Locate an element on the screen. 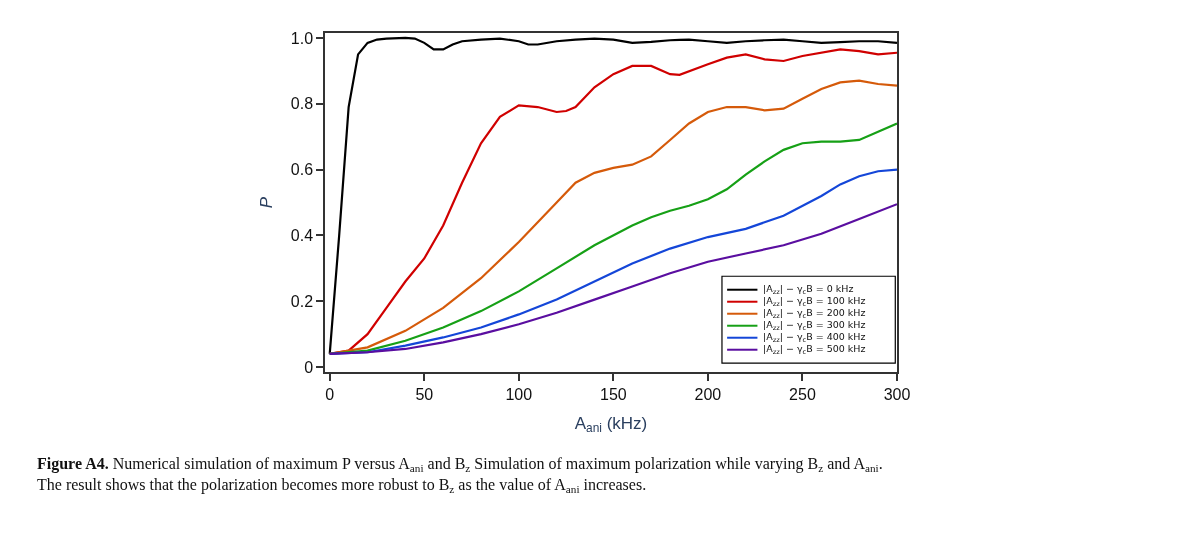 The height and width of the screenshot is (534, 1178). text: Figure A4. Numerical simulation of maximum P versus A$_{ani}$ and B$_{z}$ Simulation of maximum polarization while varying B$_{z}$ and A$_{ani}$. The result shows that the polarization becomes more robust to B$_{z}$ as the value of A$_{ani}$ increases. is located at coordinates (460, 475).